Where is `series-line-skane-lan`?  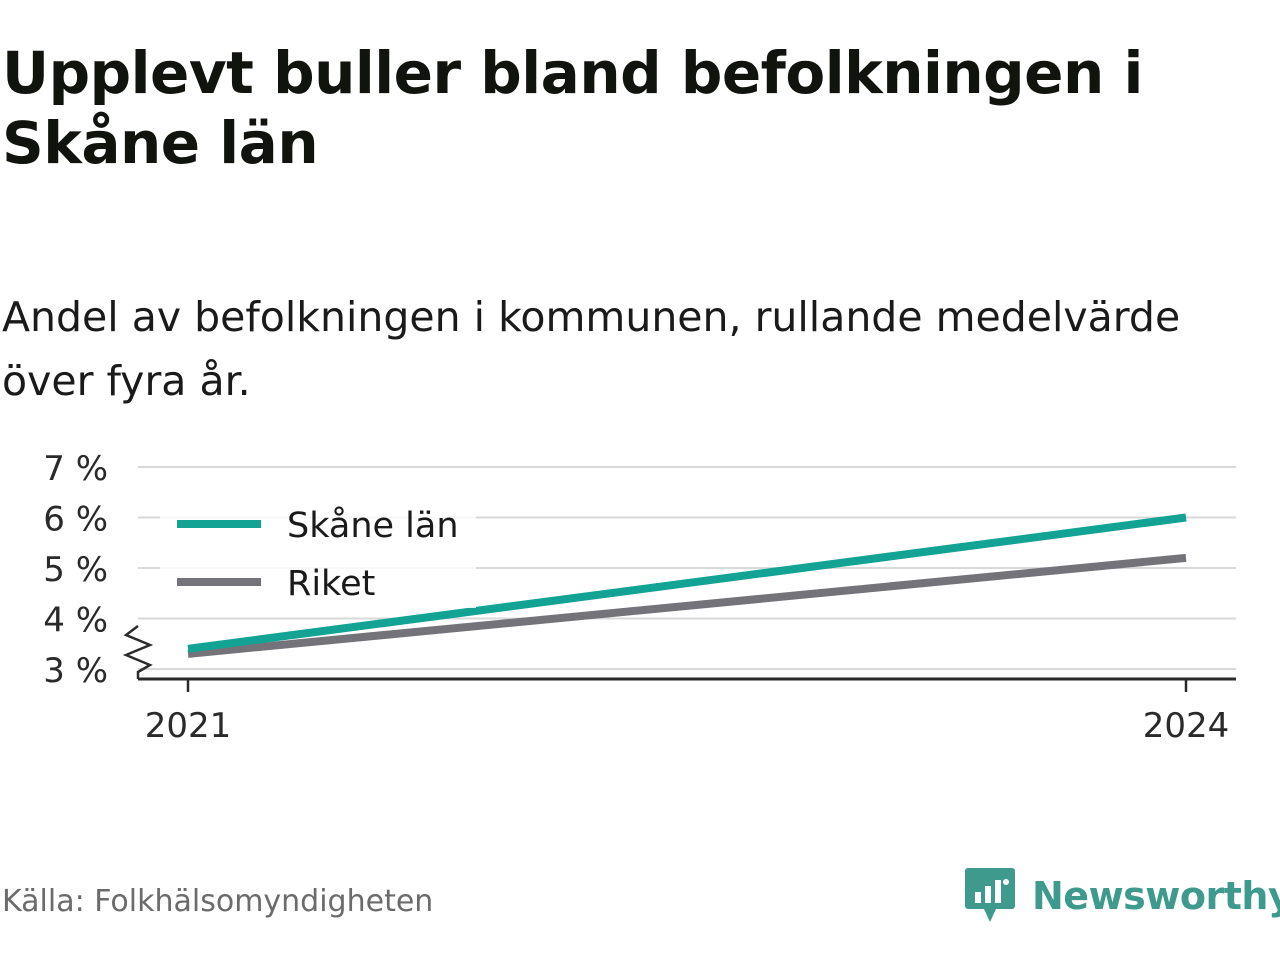
series-line-skane-lan is located at coordinates (687, 583).